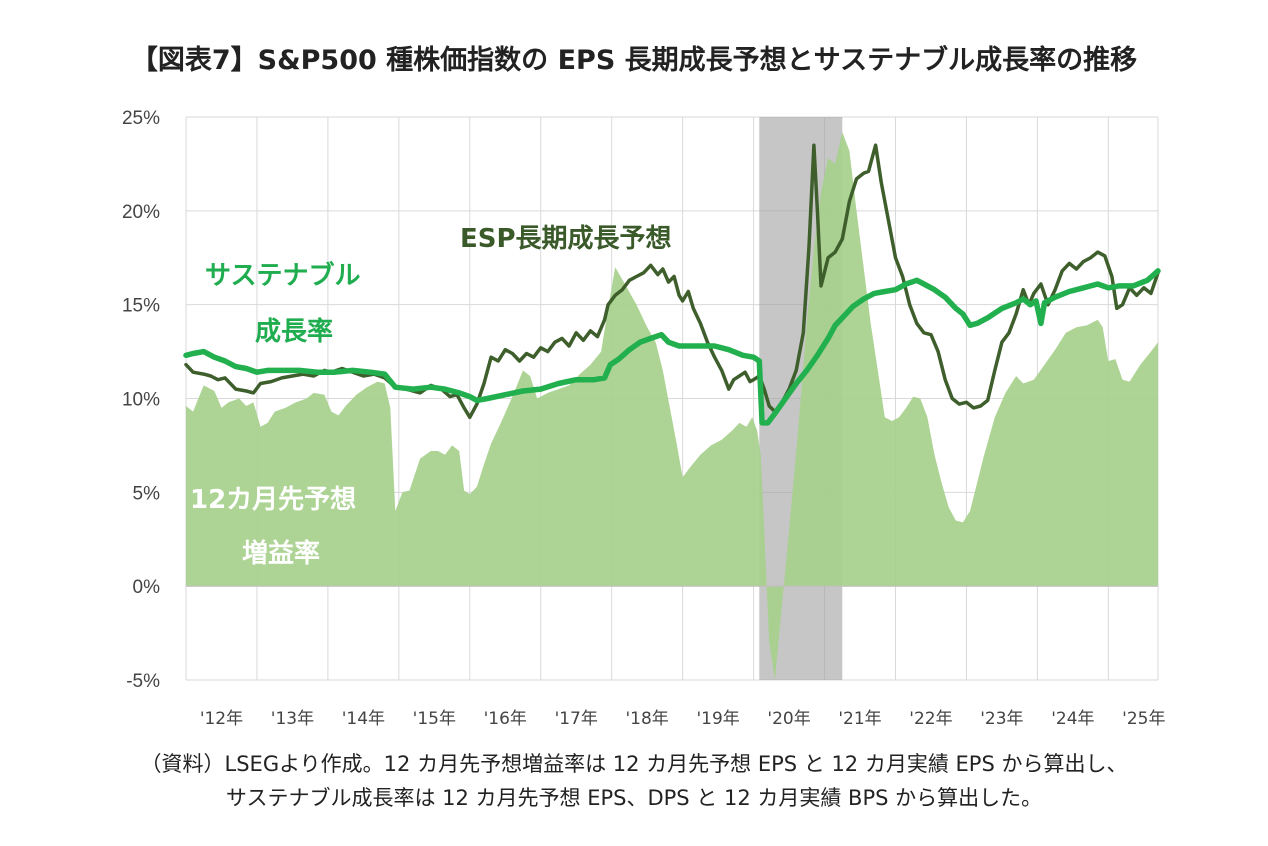  Describe the element at coordinates (717, 719) in the screenshot. I see `x-tick-label: '19年` at that location.